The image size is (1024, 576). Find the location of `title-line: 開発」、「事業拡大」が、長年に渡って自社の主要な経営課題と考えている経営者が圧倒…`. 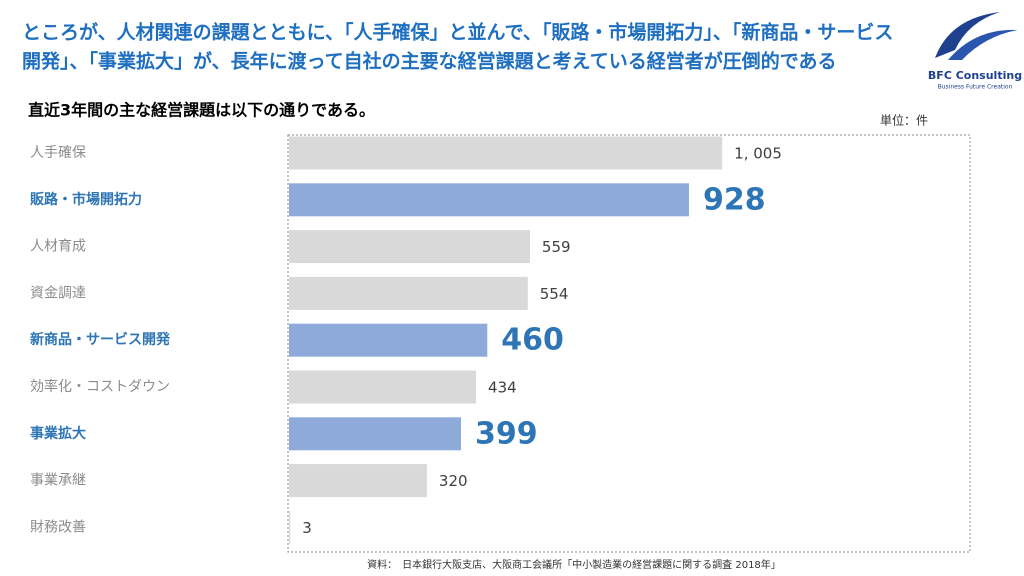

title-line: 開発」、「事業拡大」が、長年に渡って自社の主要な経営課題と考えている経営者が圧倒… is located at coordinates (429, 61).